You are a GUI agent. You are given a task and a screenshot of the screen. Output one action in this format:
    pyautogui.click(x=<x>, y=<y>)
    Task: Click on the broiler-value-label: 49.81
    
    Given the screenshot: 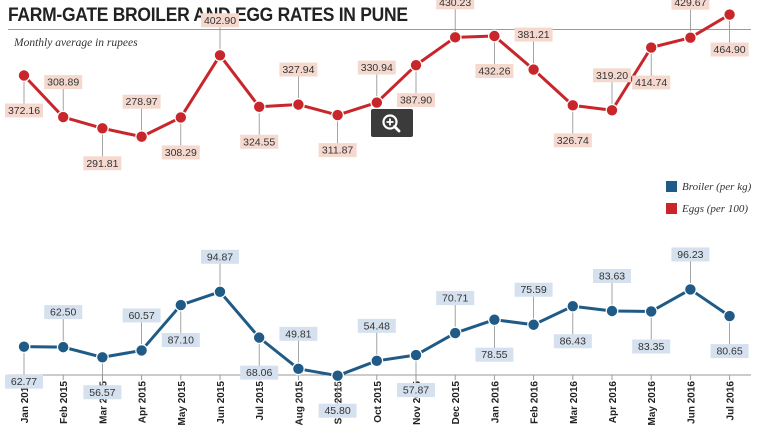 What is the action you would take?
    pyautogui.click(x=298, y=334)
    